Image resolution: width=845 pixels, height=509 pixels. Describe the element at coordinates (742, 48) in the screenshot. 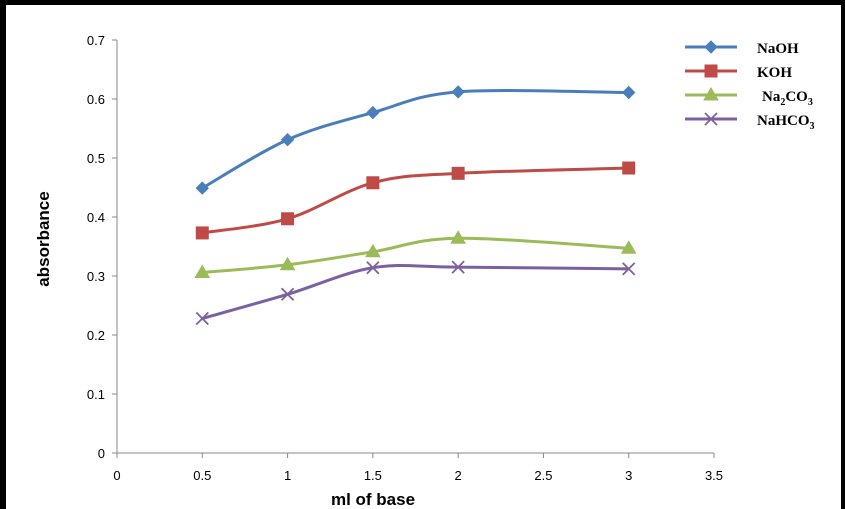

I see `legend-item-naoh: NaOH` at that location.